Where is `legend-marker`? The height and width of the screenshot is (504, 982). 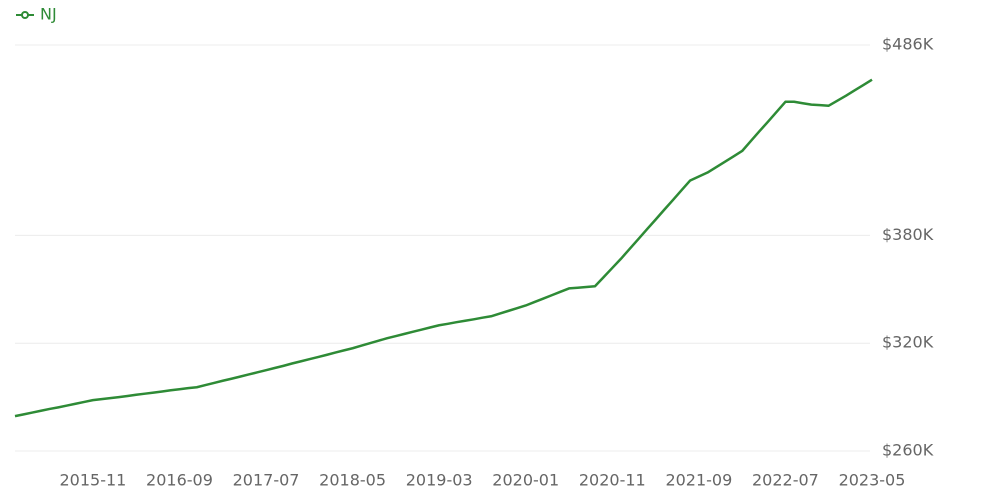 legend-marker is located at coordinates (25, 15).